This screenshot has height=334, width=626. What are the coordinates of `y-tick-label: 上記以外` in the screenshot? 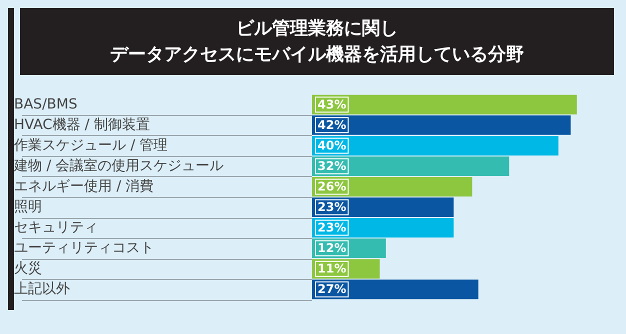 It's located at (42, 288).